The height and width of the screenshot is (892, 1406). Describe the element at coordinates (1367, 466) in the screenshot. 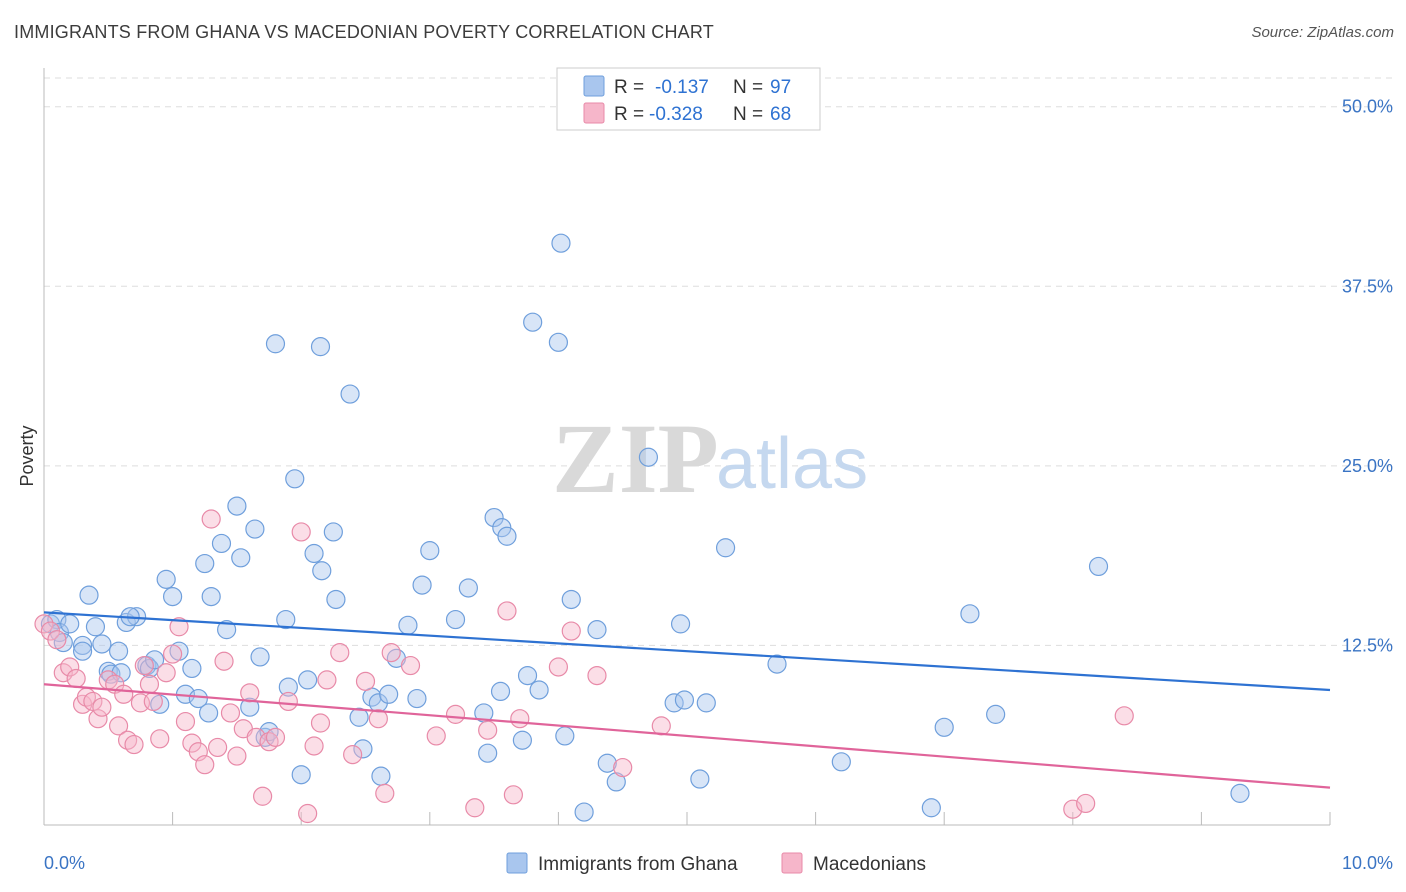

I see `y-tick-label: 25.0%` at that location.